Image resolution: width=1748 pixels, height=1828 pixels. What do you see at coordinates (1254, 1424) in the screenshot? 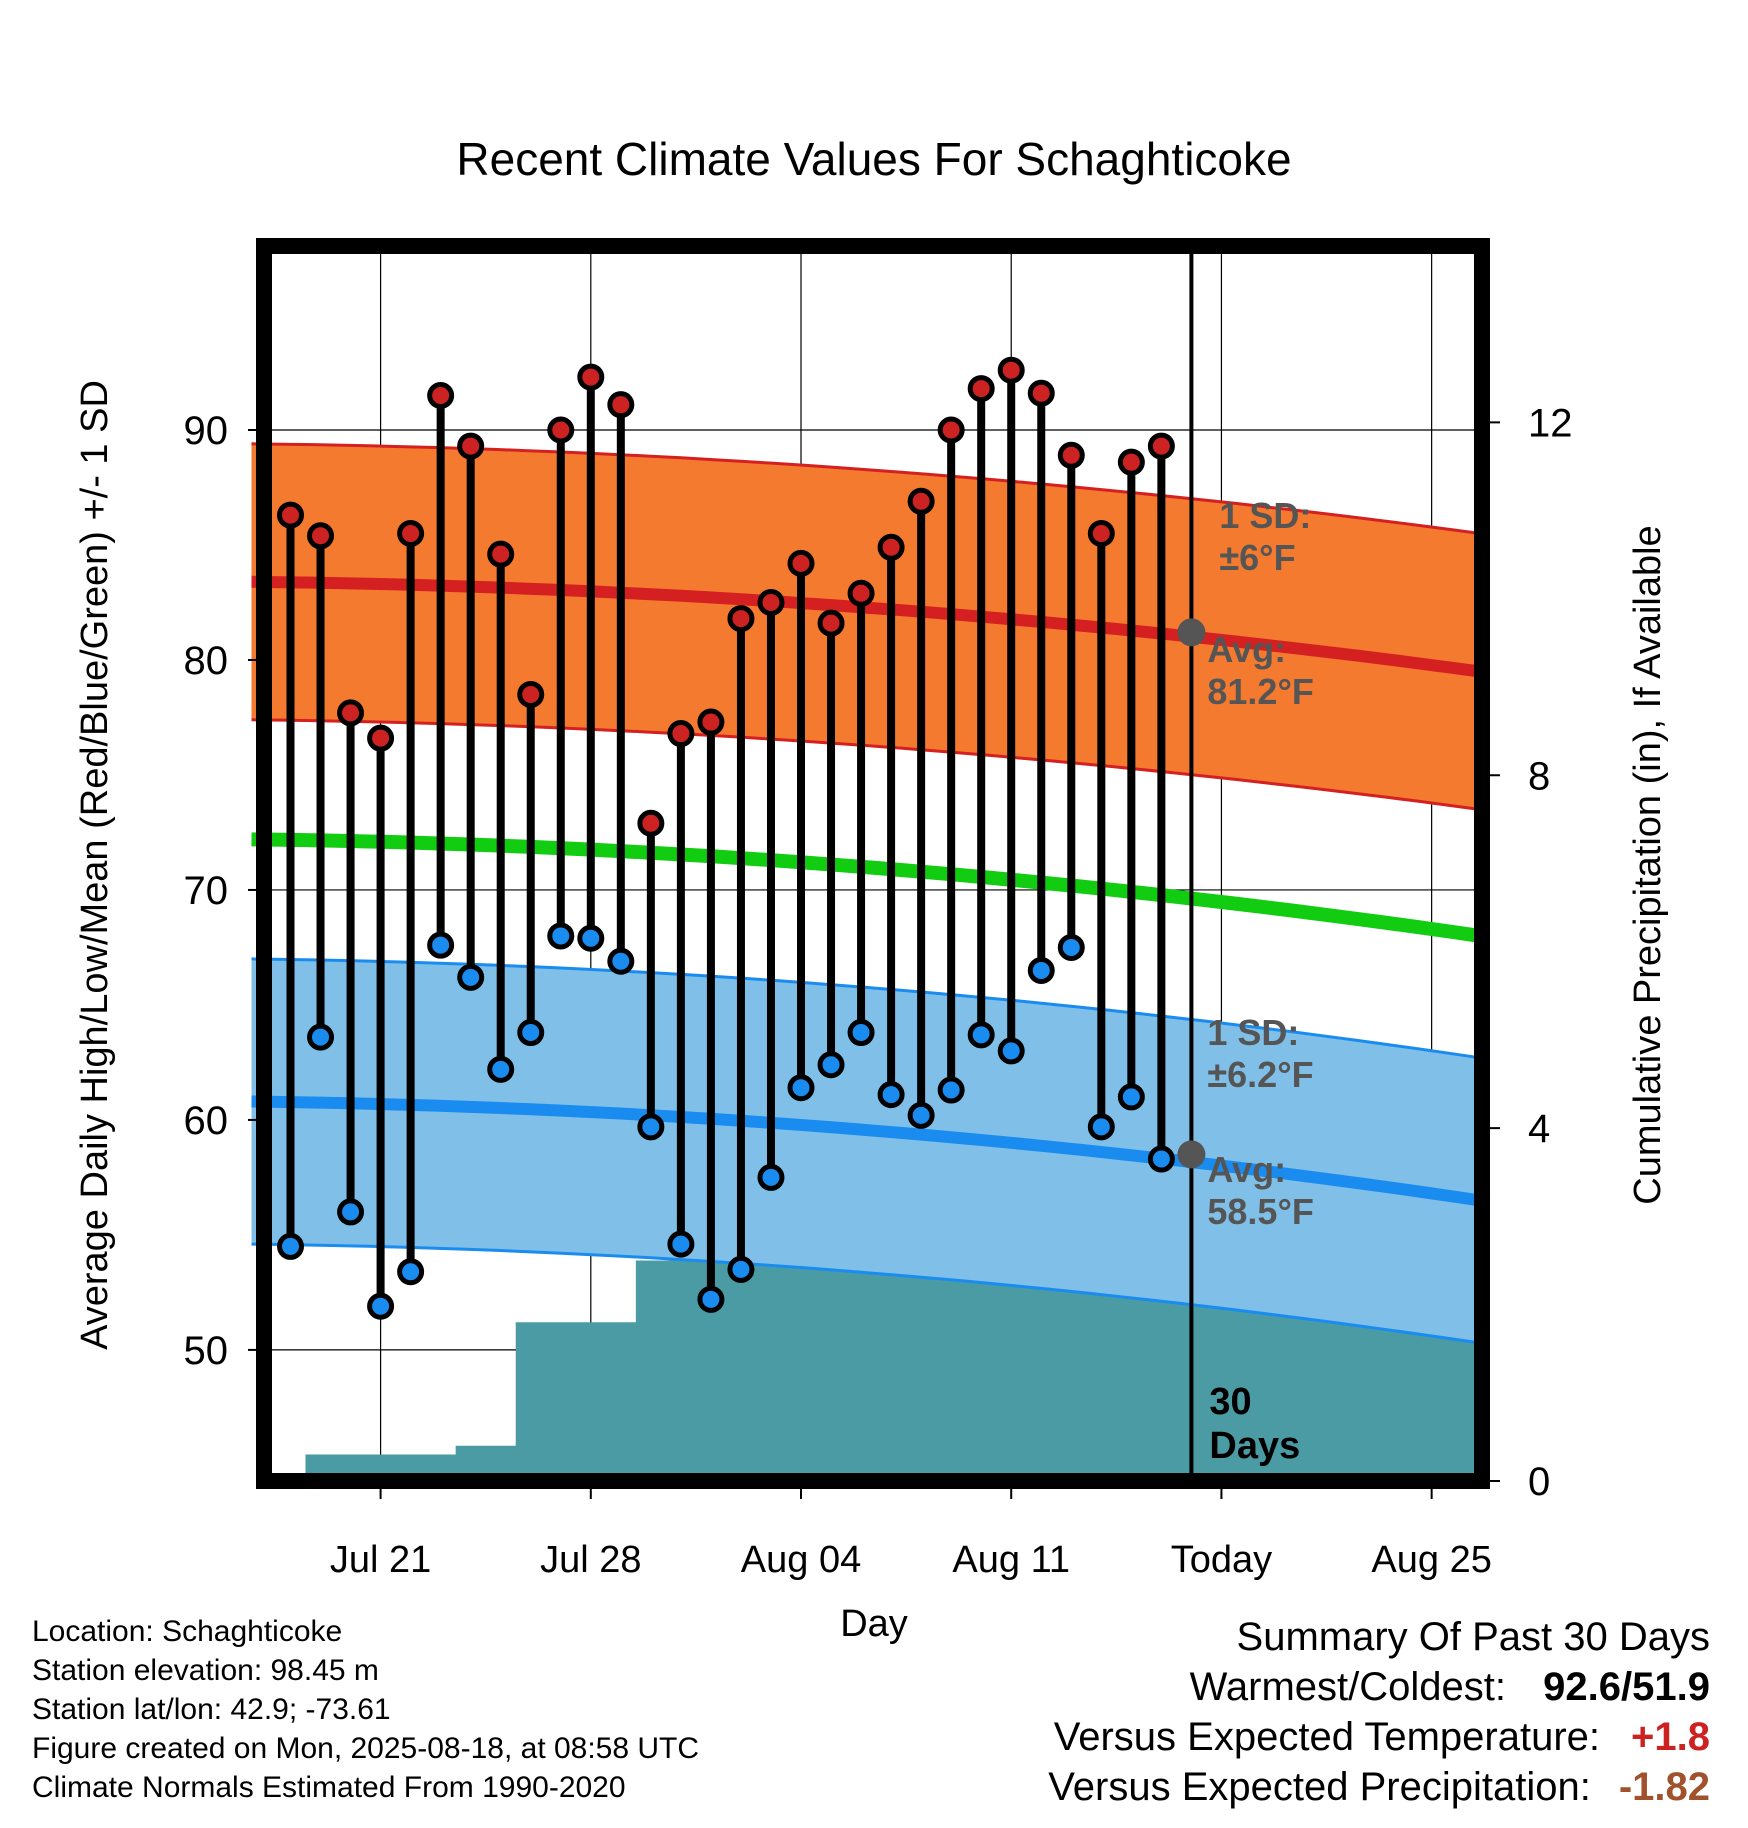
I see `period-annotation: 30 Days` at bounding box center [1254, 1424].